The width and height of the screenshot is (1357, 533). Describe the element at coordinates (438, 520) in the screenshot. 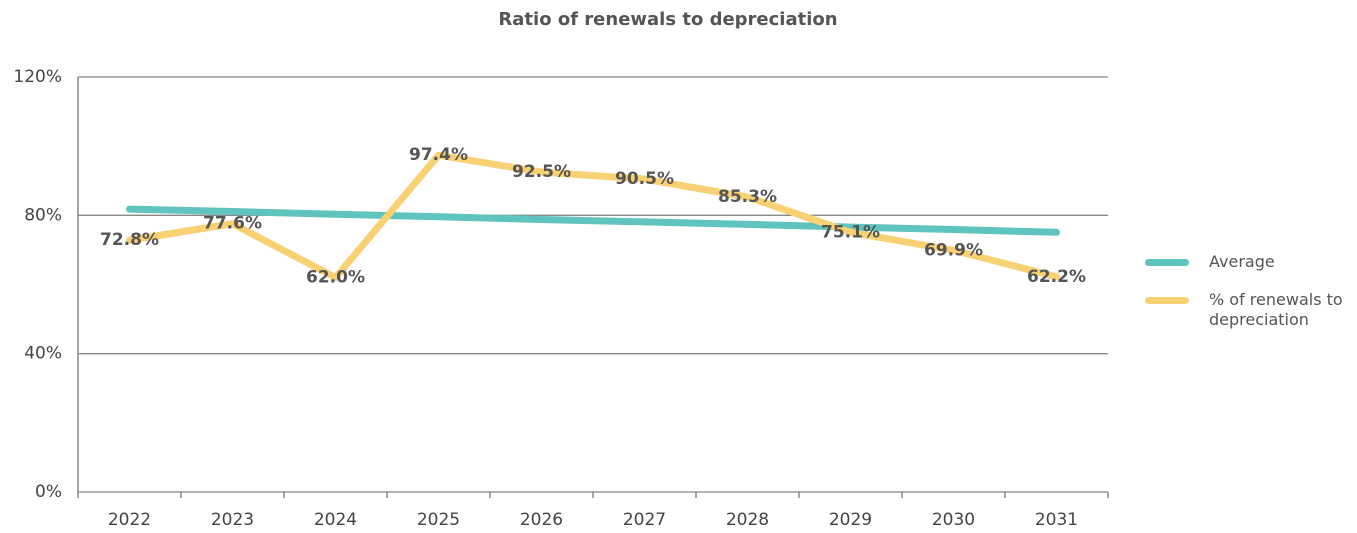

I see `x-tick-label: 2025` at that location.